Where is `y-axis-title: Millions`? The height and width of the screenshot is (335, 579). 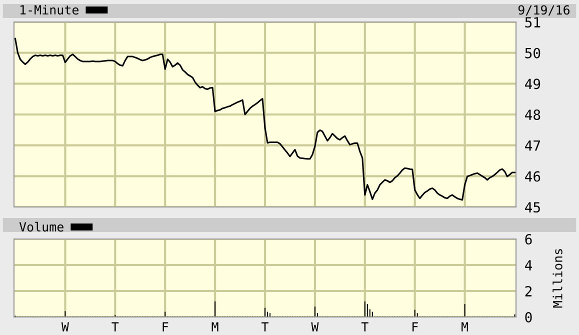 y-axis-title: Millions is located at coordinates (557, 278).